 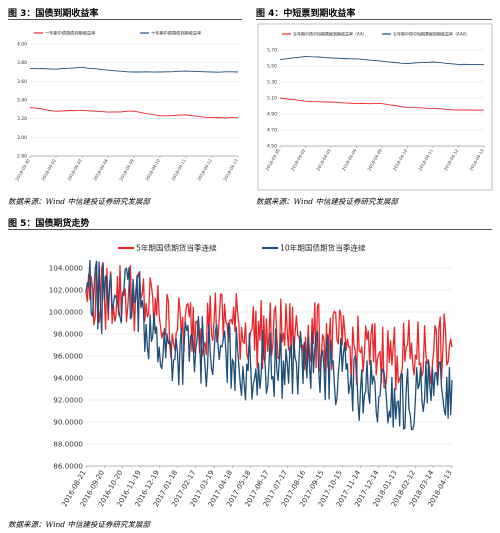 I want to click on fig4-source: 数据来源：Wind 中信建投证券研究发展部, so click(x=327, y=201).